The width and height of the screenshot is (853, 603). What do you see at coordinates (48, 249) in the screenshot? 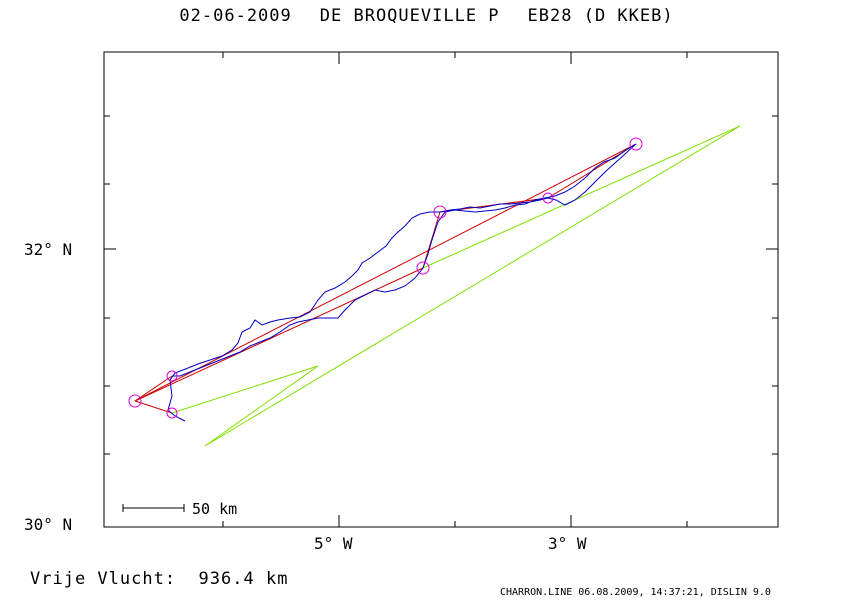
I see `y-label-32n: 32° N` at bounding box center [48, 249].